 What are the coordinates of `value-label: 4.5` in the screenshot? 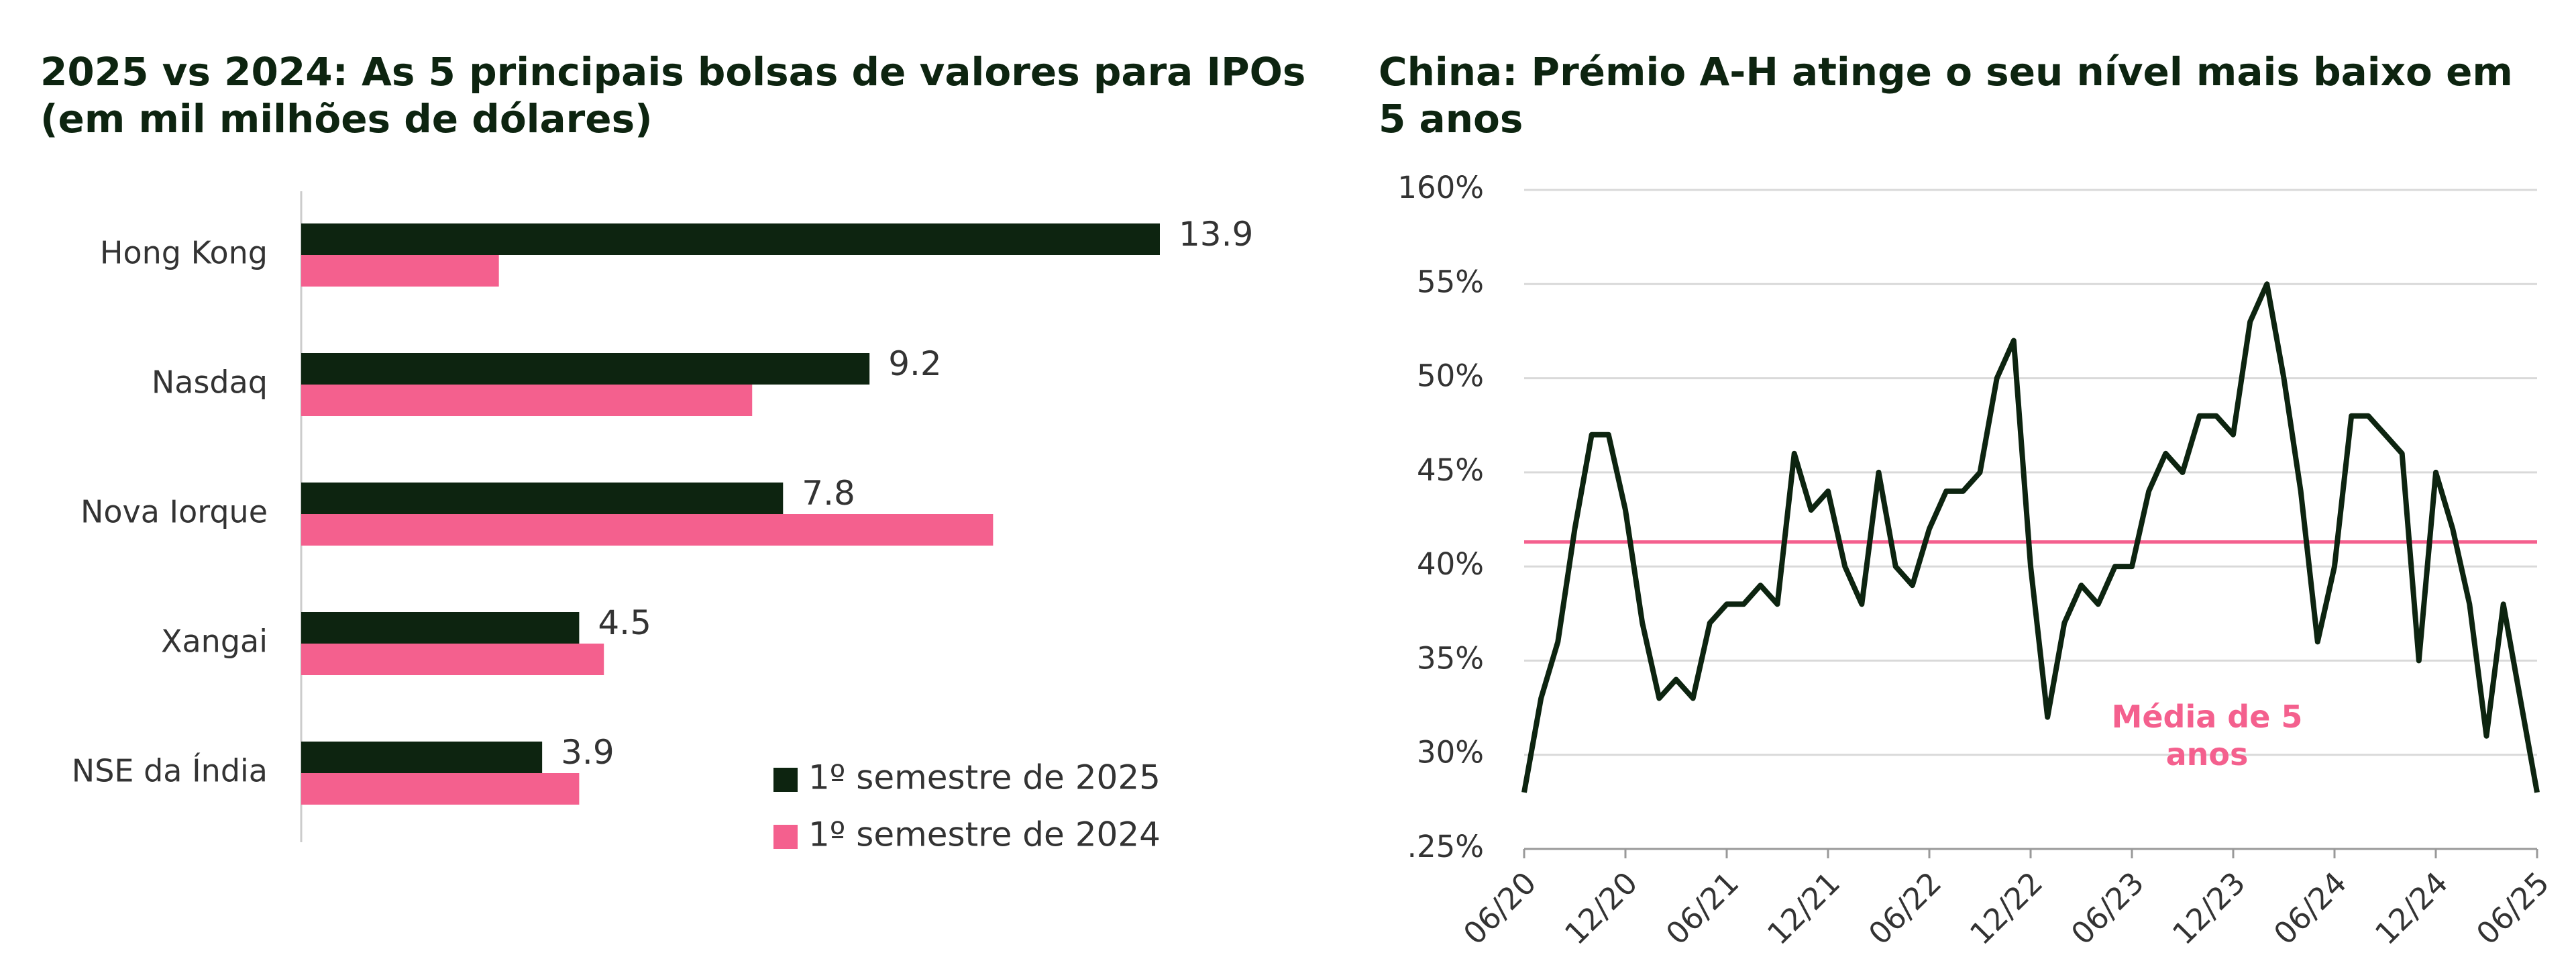 It's located at (624, 622).